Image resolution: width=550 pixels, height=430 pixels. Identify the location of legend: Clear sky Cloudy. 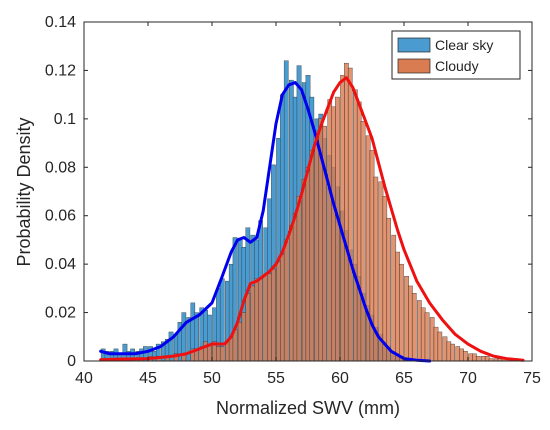
(456, 55).